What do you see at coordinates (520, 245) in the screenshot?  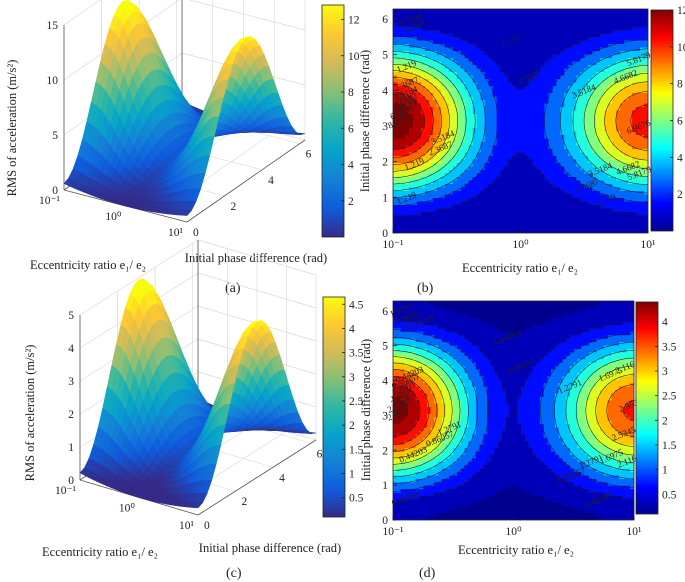 I see `x-tick-label: 10⁰` at bounding box center [520, 245].